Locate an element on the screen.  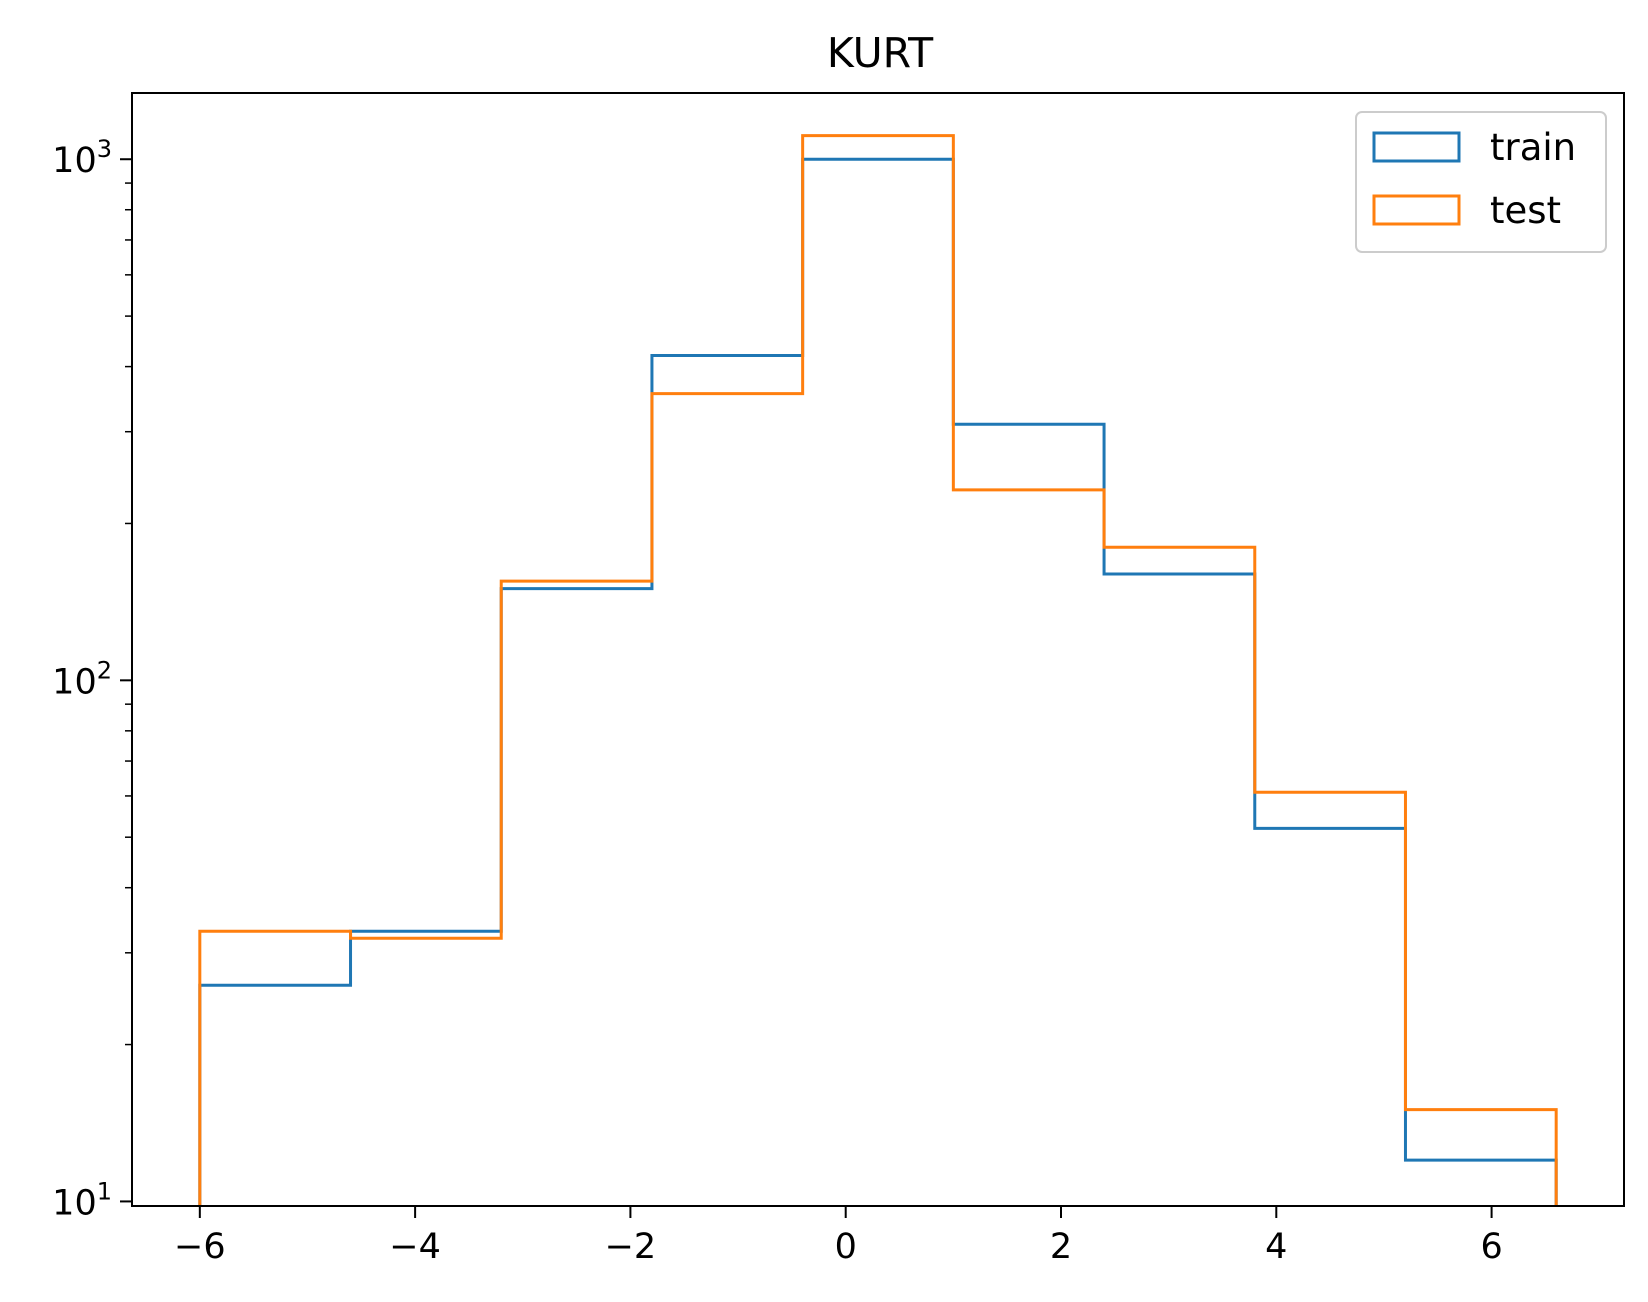
legend-swatch-test is located at coordinates (1416, 210).